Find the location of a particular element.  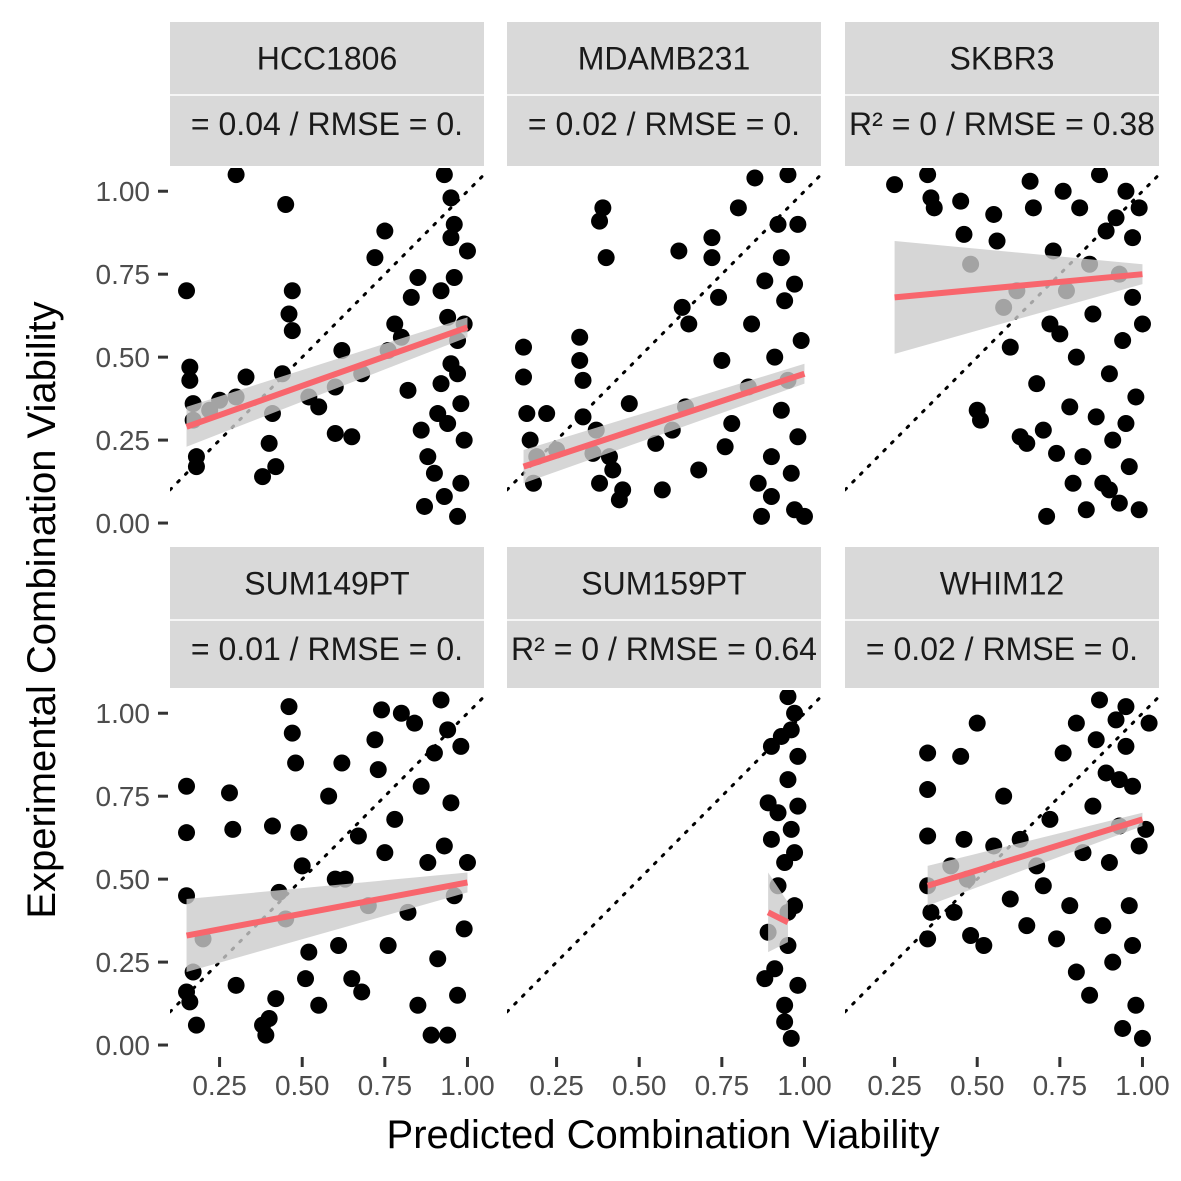

y-axis: 0.00 0.25 0.50 0.75 1.00 0.00 0.25 0.50 0.75 1.00 is located at coordinates (132, 618).